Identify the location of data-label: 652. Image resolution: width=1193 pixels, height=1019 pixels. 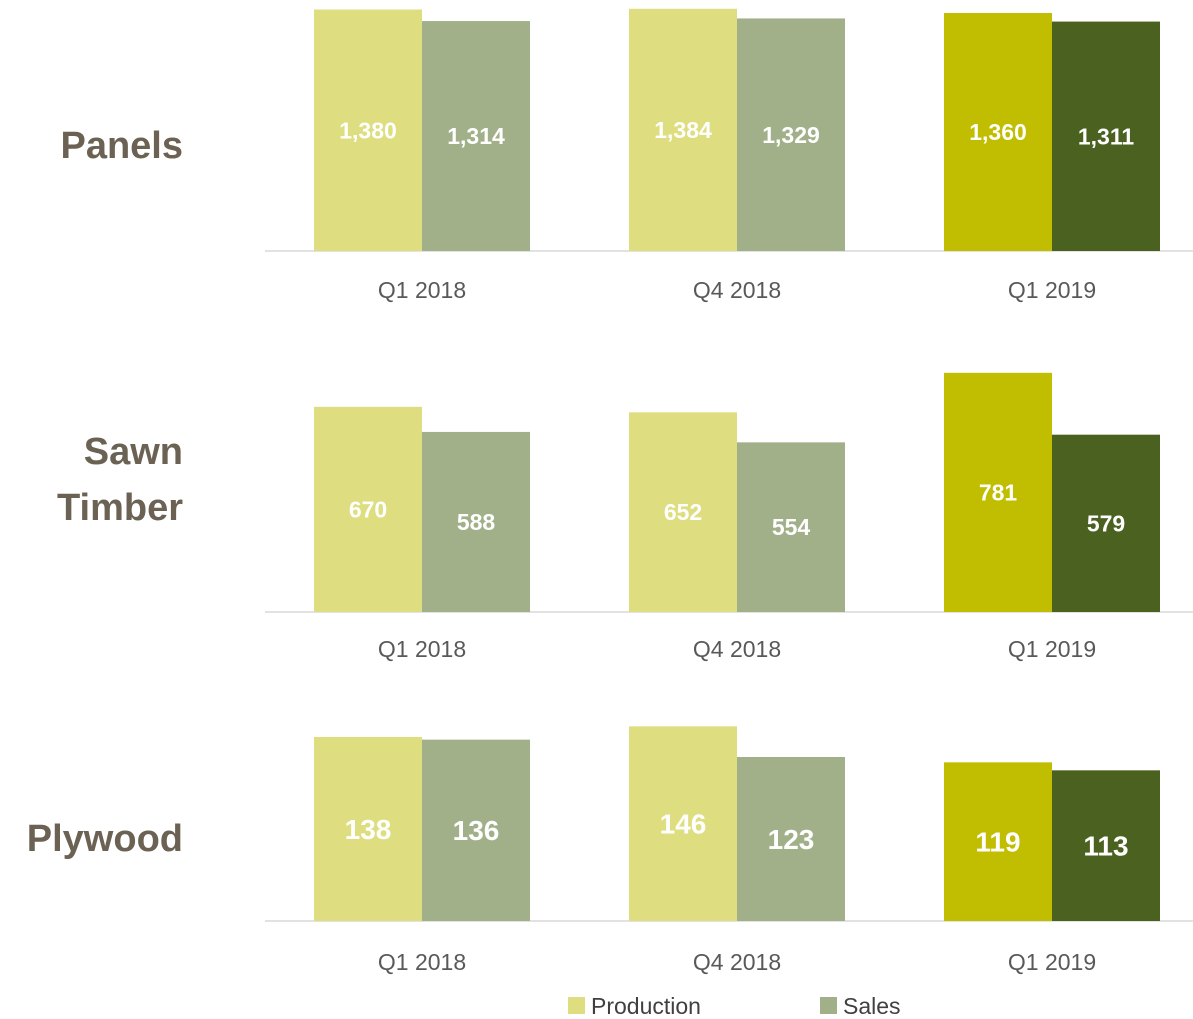
(683, 512).